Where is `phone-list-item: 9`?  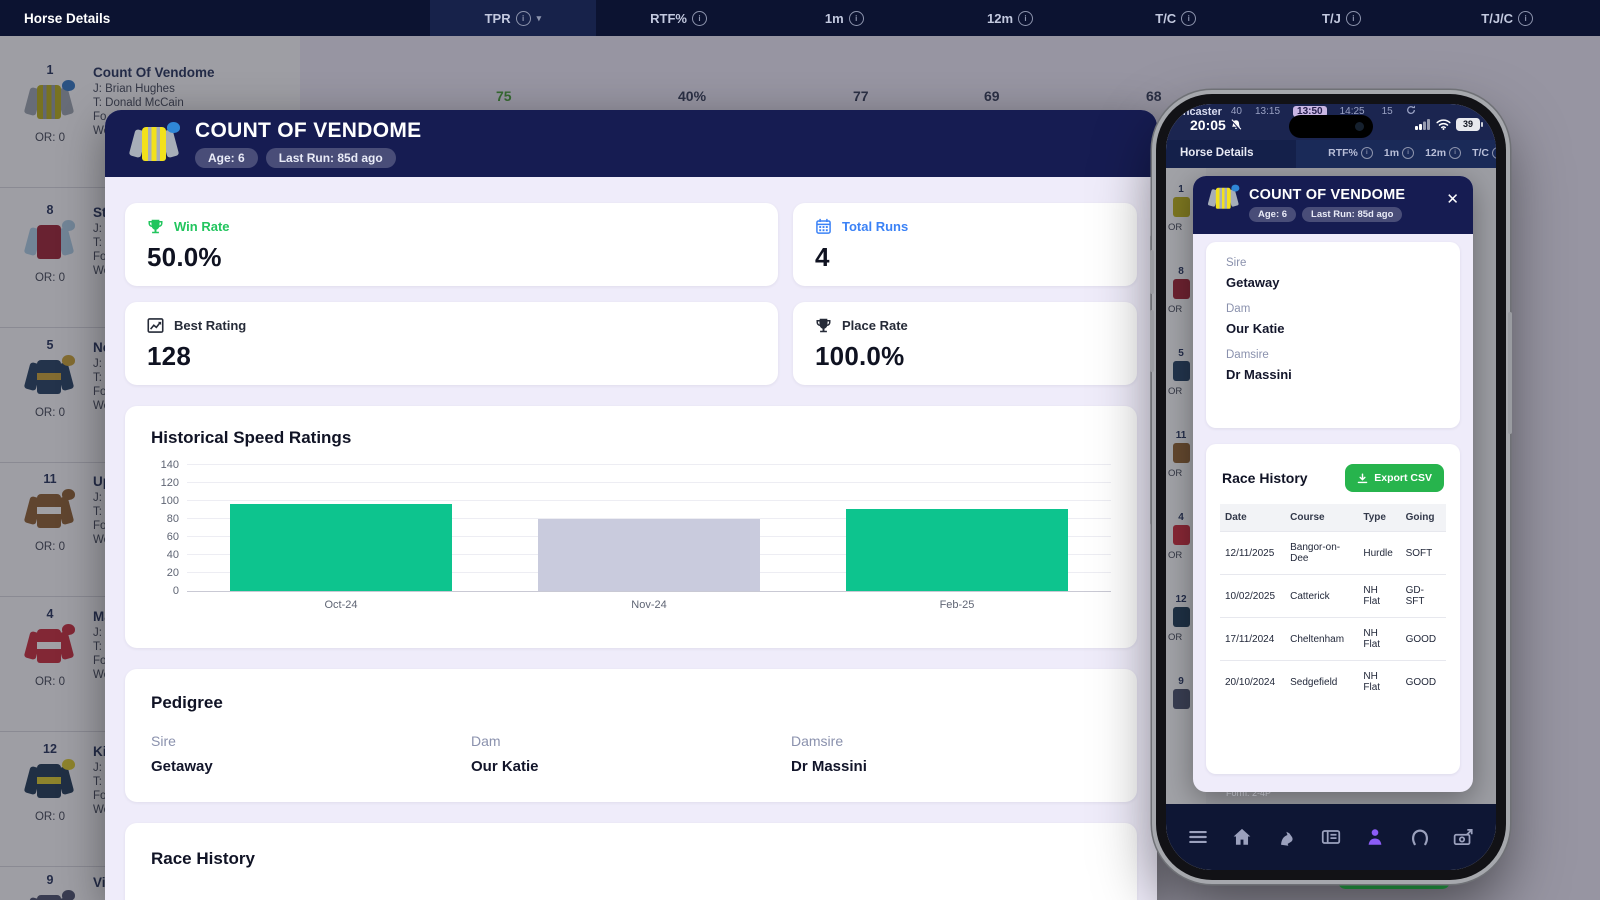 phone-list-item: 9 is located at coordinates (1186, 715).